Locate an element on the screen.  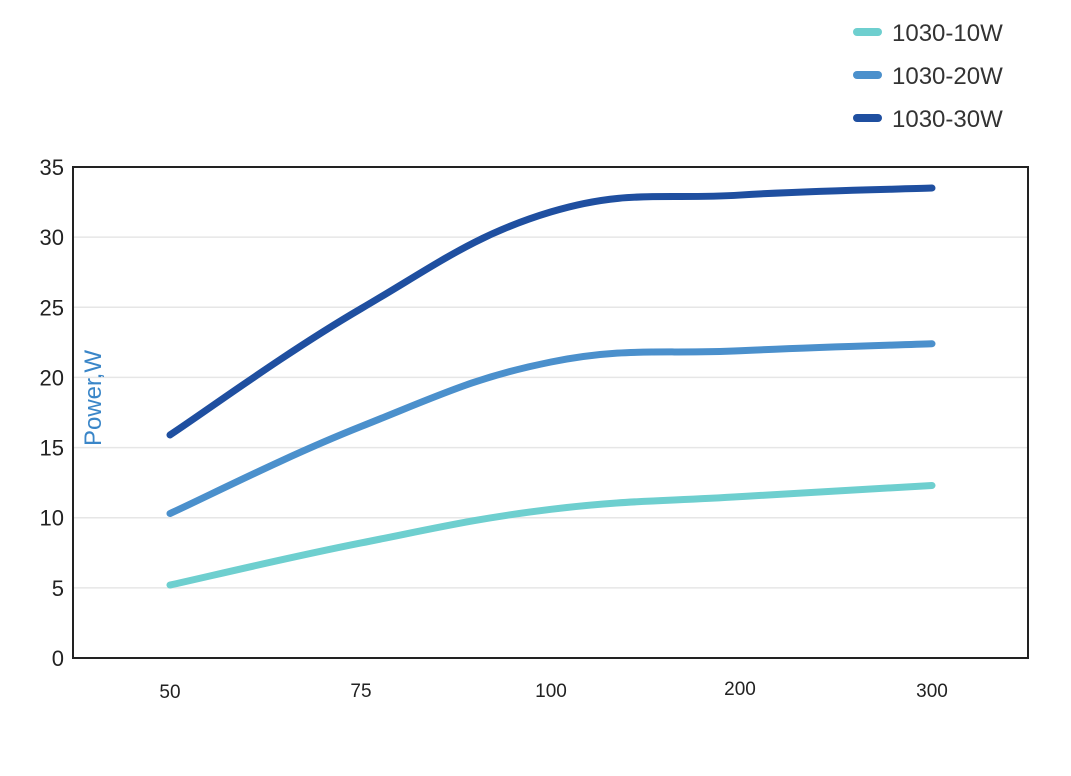
y-tick-label: 35 is located at coordinates (52, 167).